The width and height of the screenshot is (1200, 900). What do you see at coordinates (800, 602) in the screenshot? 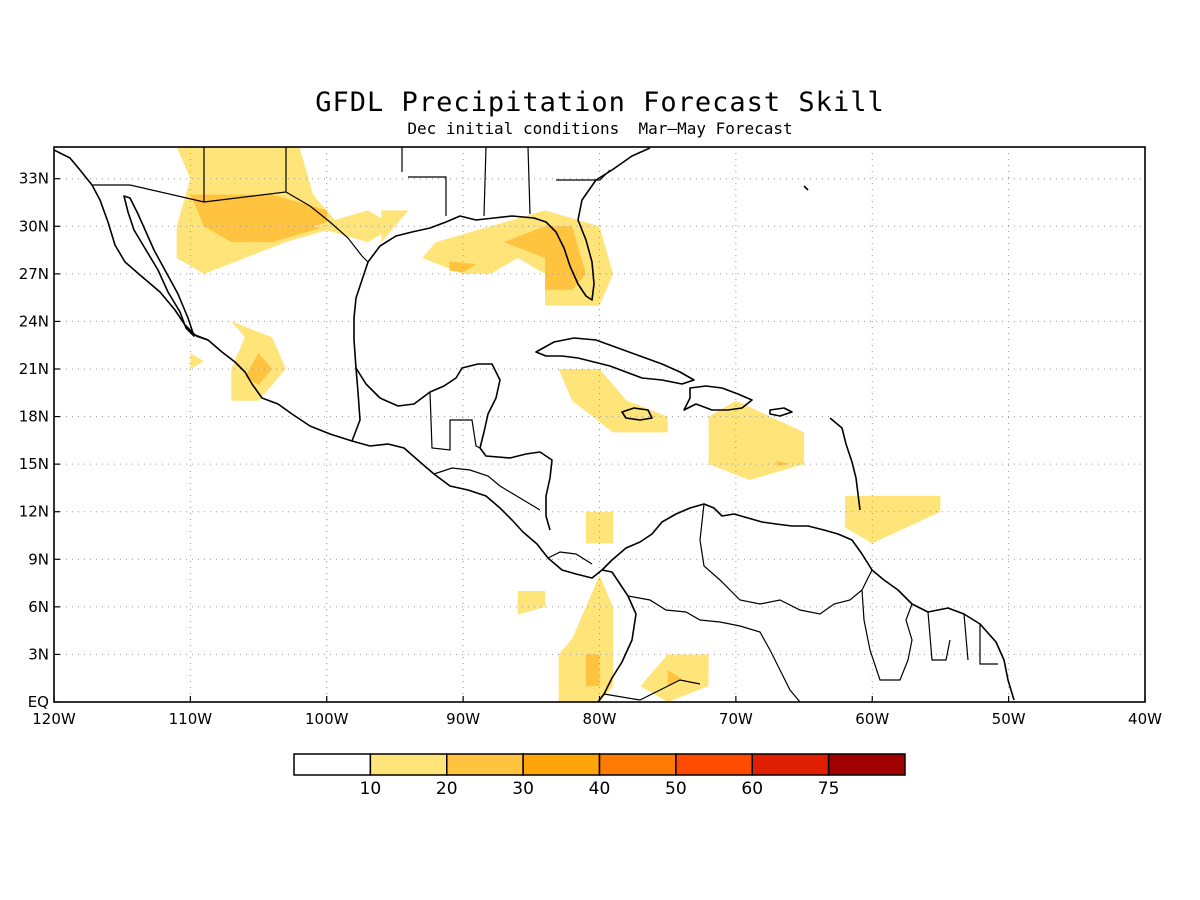
I see `border-south-america` at bounding box center [800, 602].